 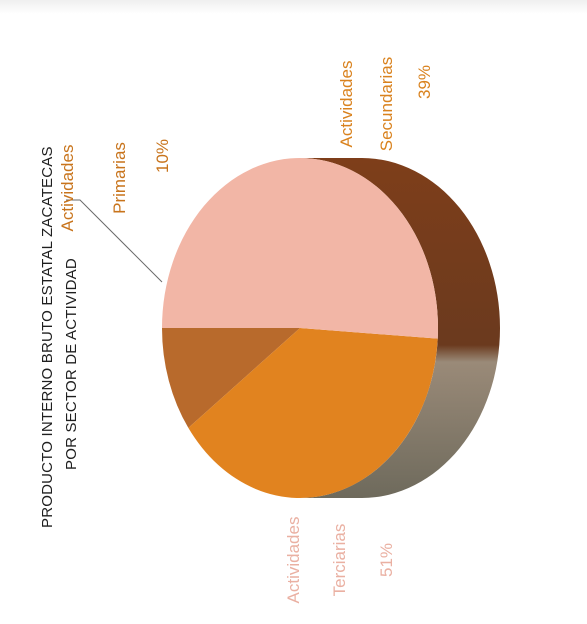 What do you see at coordinates (119, 178) in the screenshot?
I see `label-primarias-line-2: Primarias` at bounding box center [119, 178].